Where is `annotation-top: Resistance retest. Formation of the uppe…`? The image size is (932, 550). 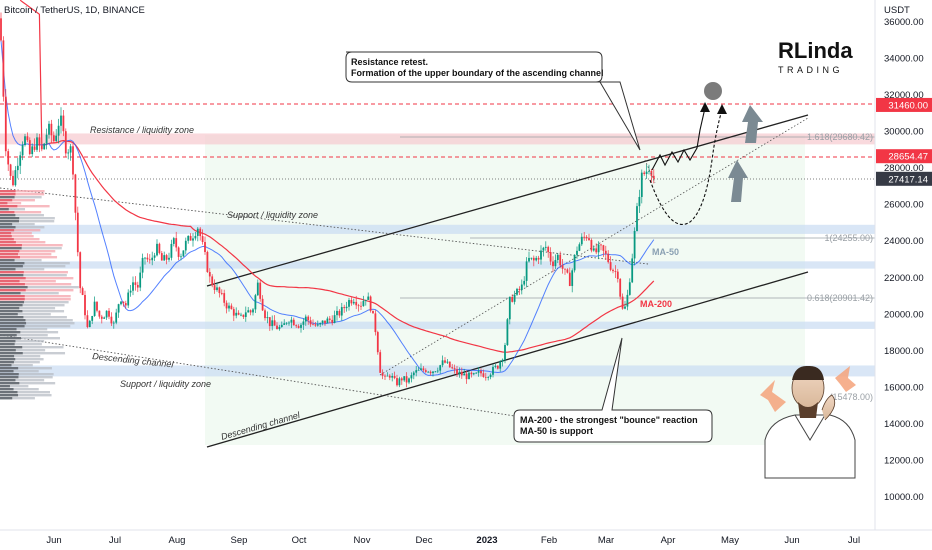 annotation-top: Resistance retest. Formation of the uppe… is located at coordinates (493, 101).